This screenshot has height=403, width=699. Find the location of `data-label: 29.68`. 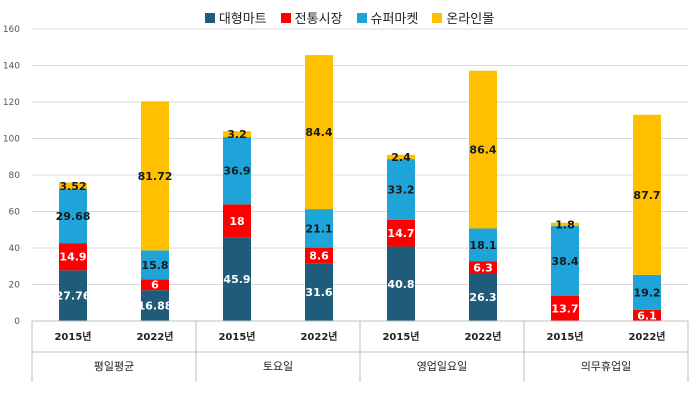

data-label: 29.68 is located at coordinates (73, 216).